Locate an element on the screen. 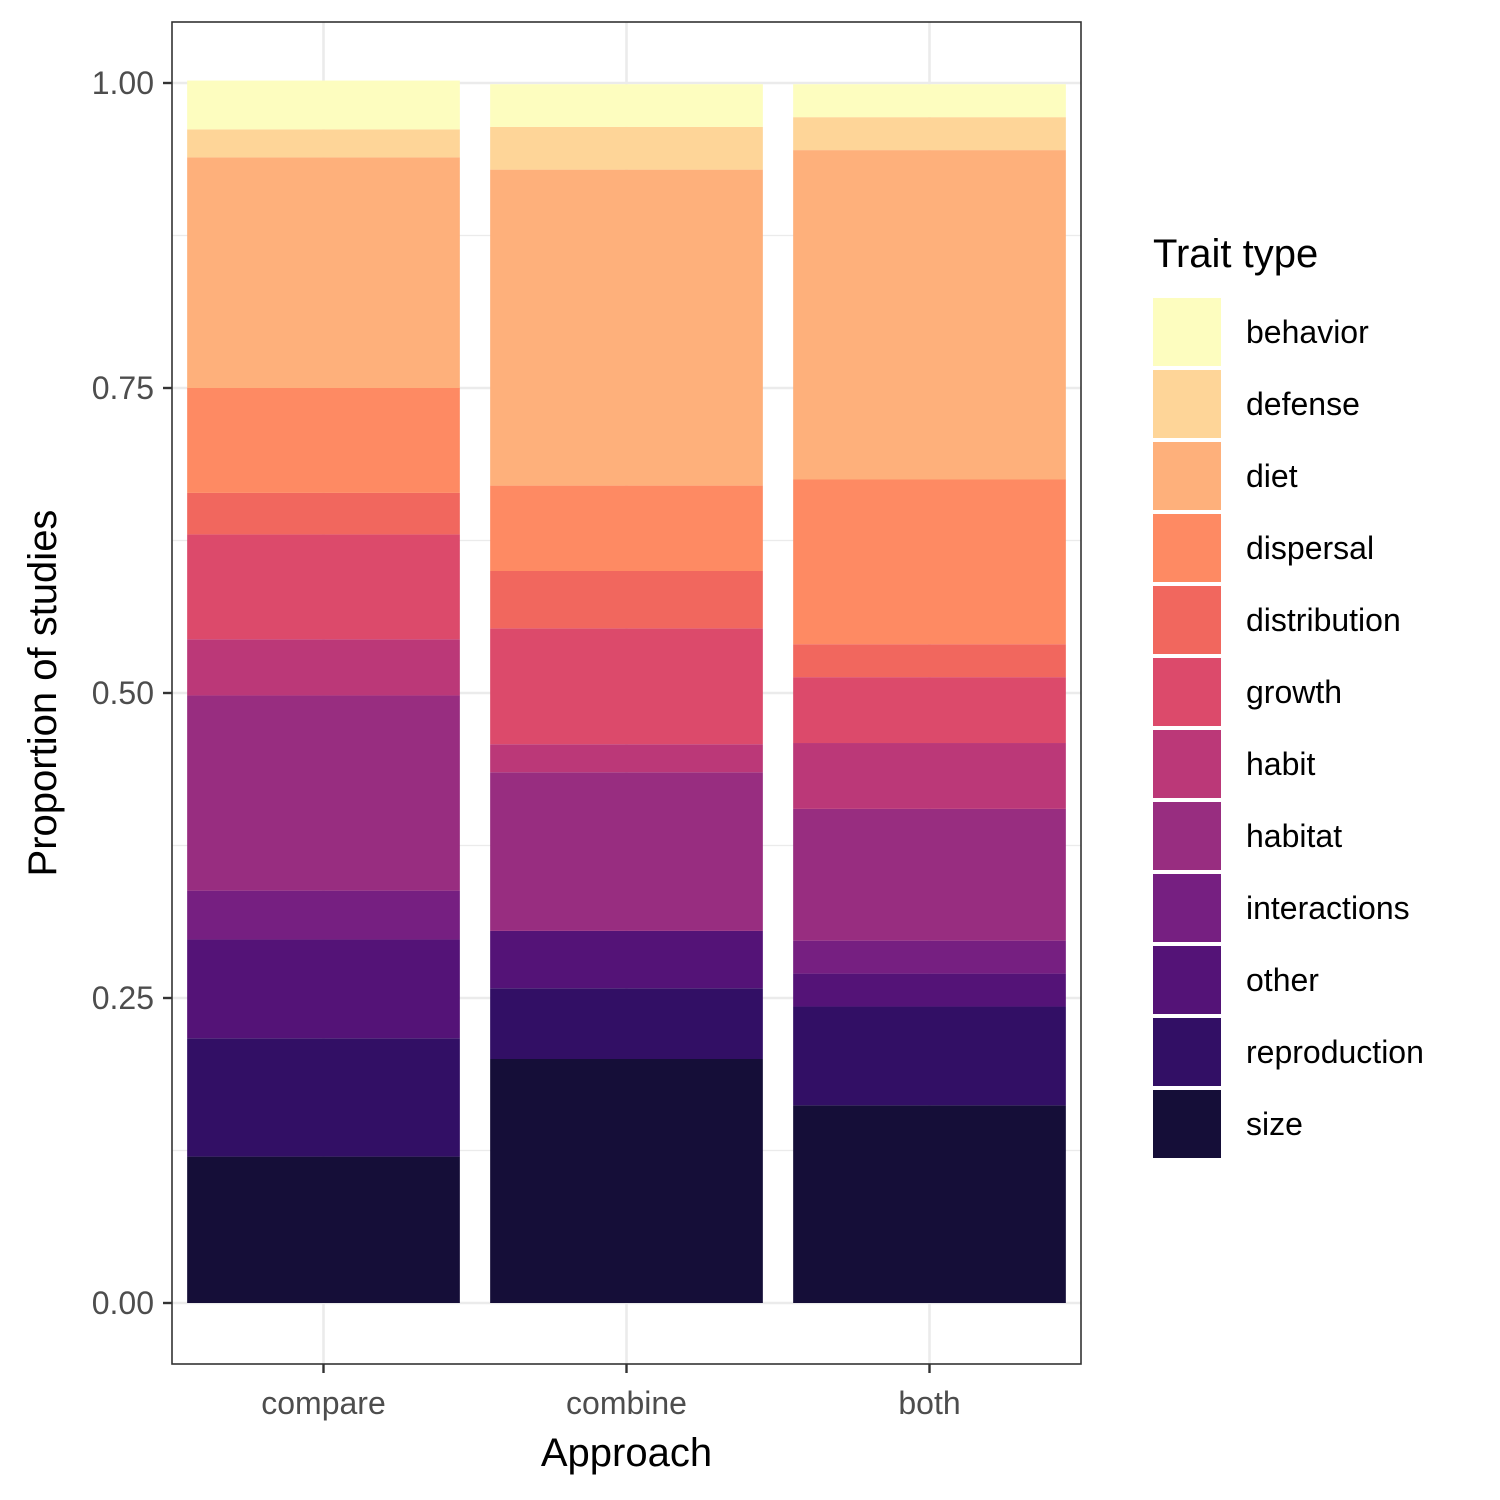 The width and height of the screenshot is (1500, 1500). bar-segment-combine-growth is located at coordinates (626, 686).